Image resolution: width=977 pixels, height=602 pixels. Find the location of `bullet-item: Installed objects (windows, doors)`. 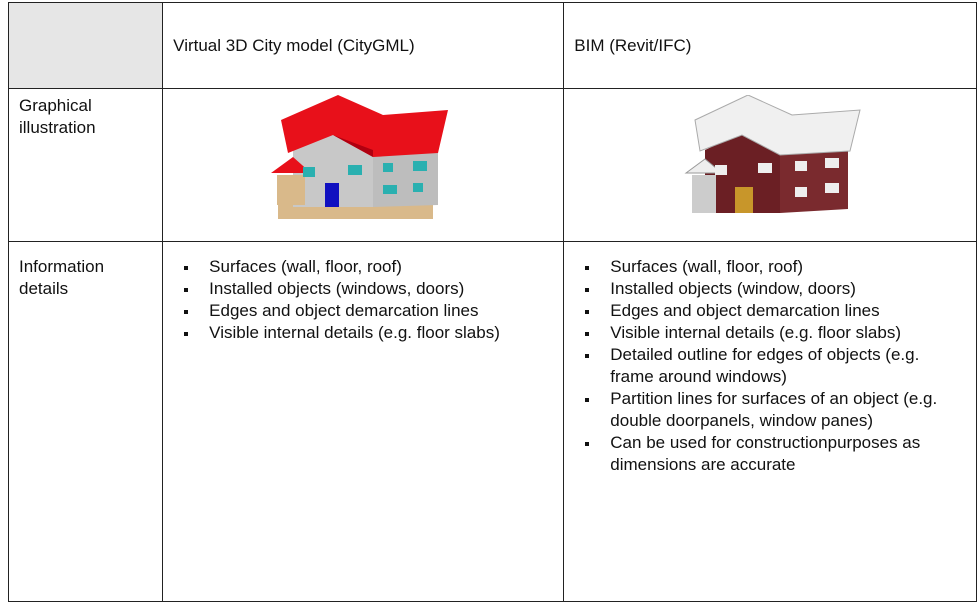

bullet-item: Installed objects (windows, doors) is located at coordinates (376, 289).